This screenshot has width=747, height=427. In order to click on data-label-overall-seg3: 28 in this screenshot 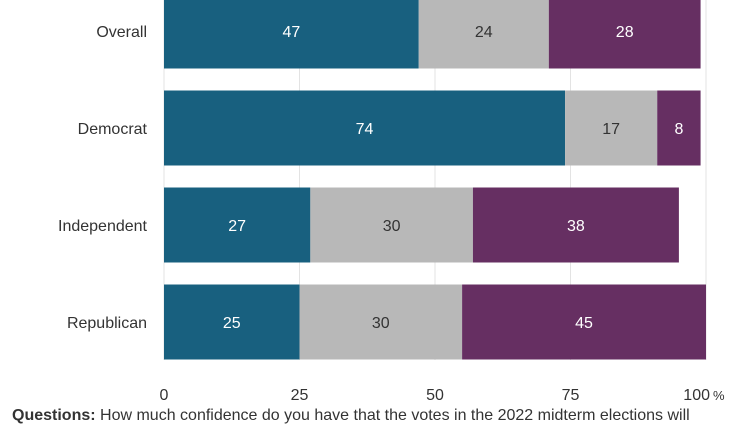, I will do `click(625, 32)`.